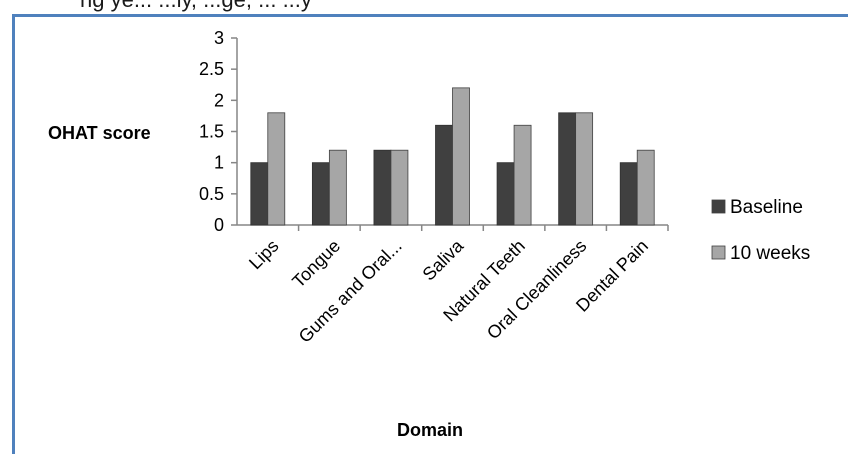 The height and width of the screenshot is (454, 848). I want to click on bars-group, so click(452, 156).